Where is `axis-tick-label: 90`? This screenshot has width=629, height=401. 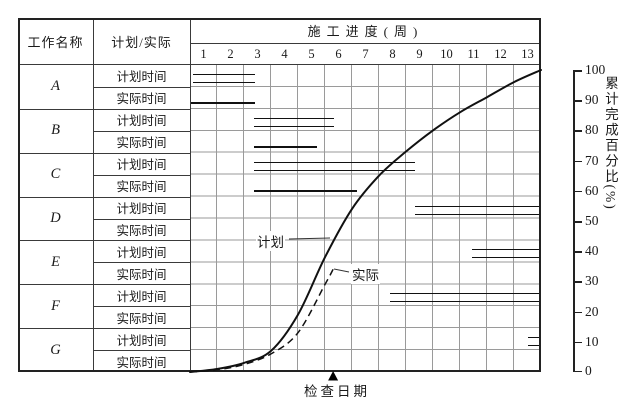
axis-tick-label: 90 is located at coordinates (592, 100).